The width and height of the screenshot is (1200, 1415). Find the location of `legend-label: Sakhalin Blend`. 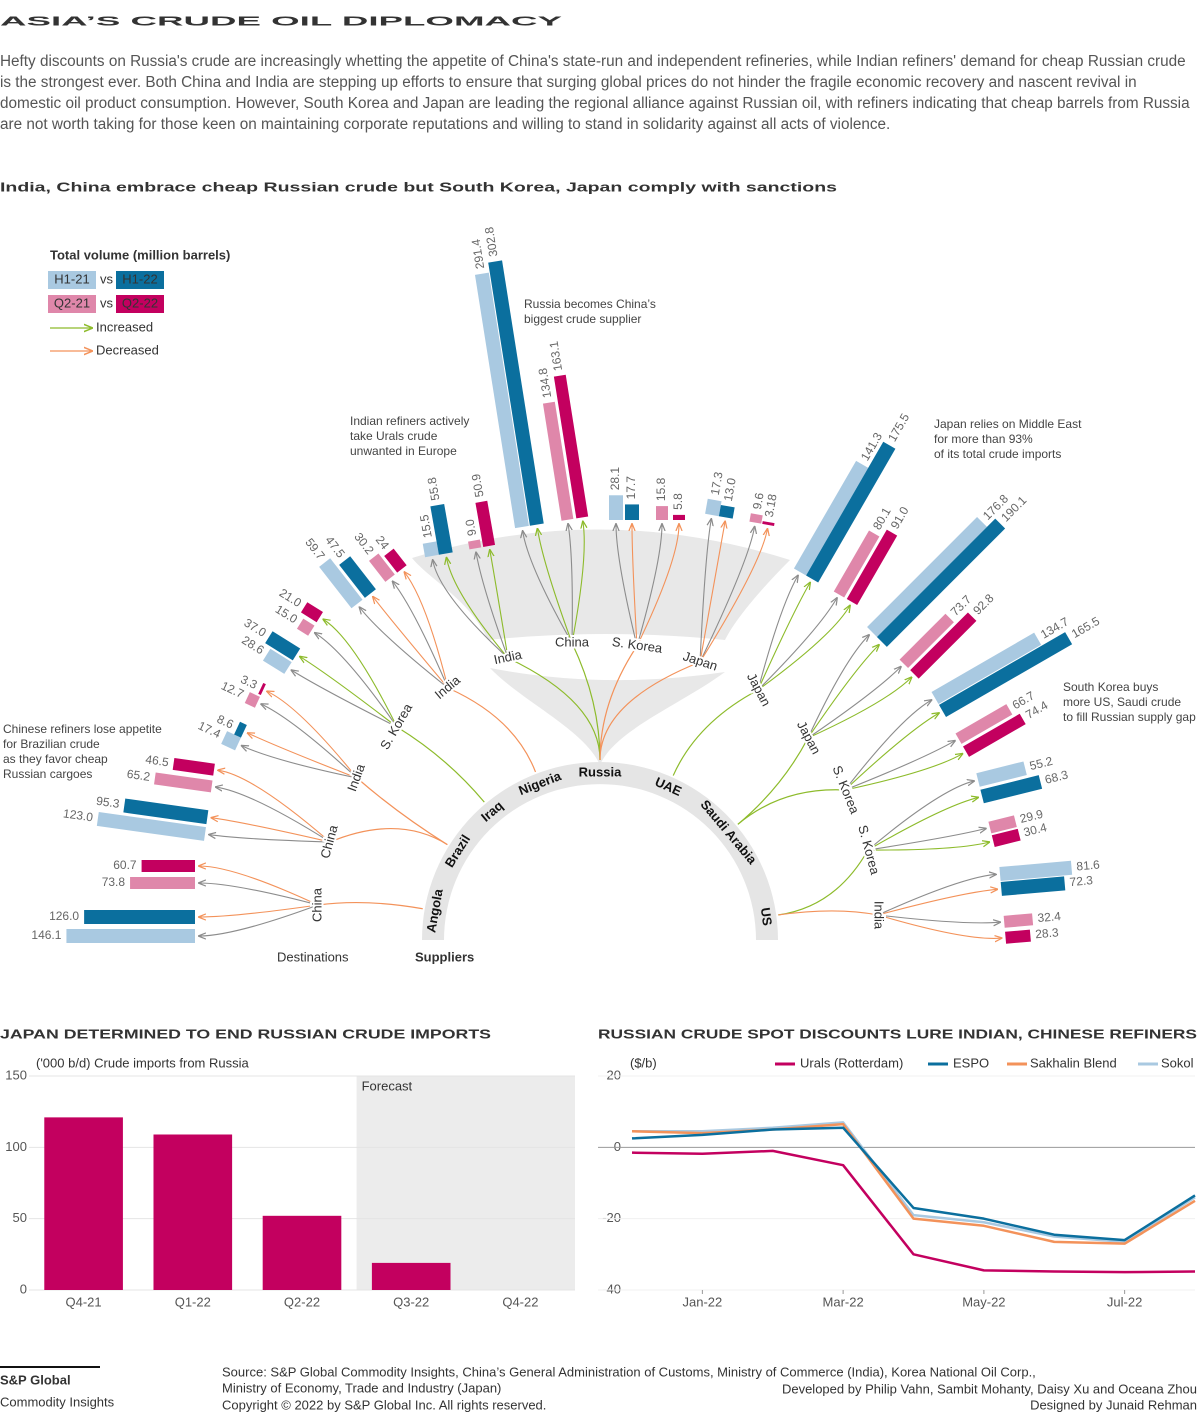

legend-label: Sakhalin Blend is located at coordinates (1073, 1062).